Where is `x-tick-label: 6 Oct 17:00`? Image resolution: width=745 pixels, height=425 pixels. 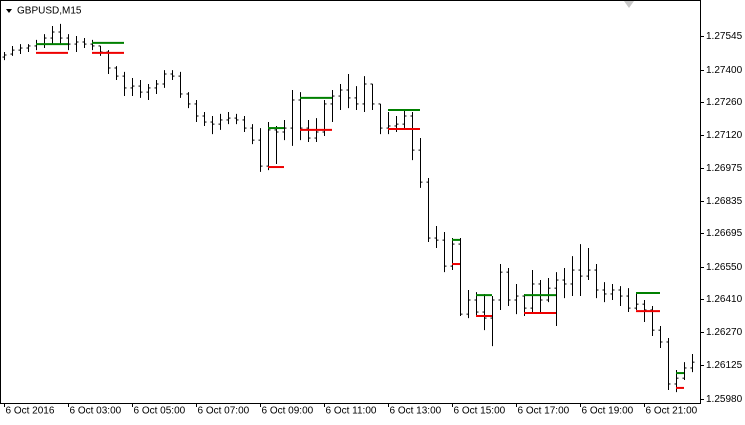
x-tick-label: 6 Oct 17:00 is located at coordinates (544, 411).